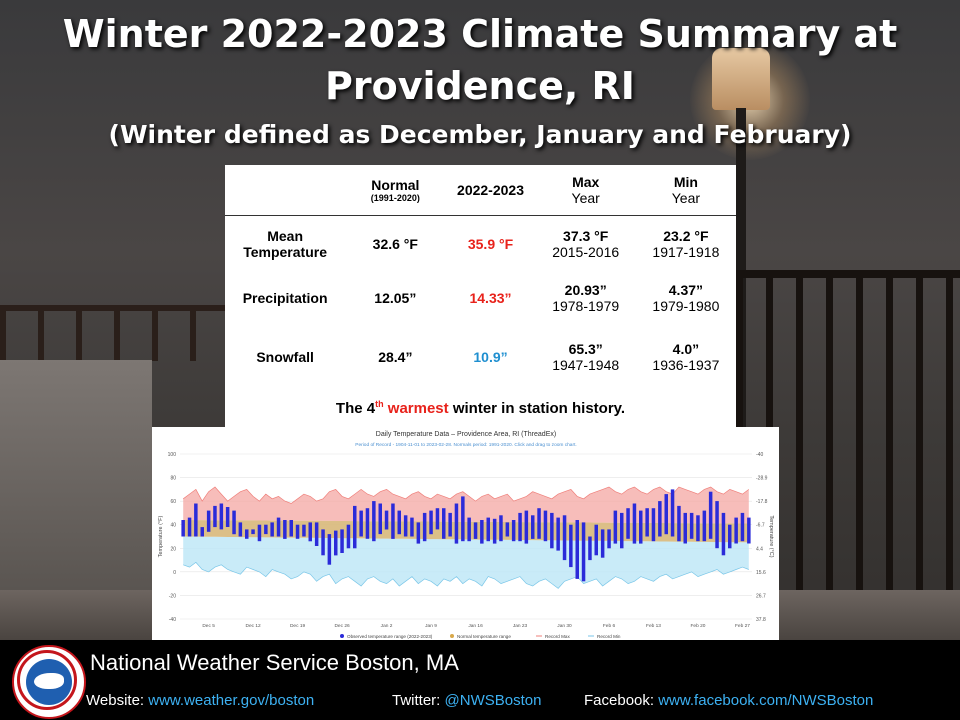 Image resolution: width=960 pixels, height=720 pixels. I want to click on lamp-post, so click(741, 268).